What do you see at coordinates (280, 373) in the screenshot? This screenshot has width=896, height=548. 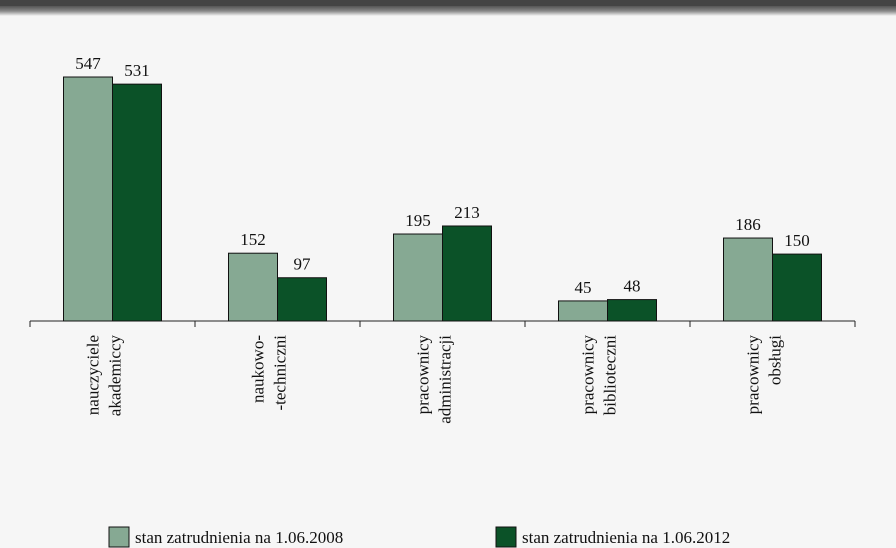 I see `x-tick-label: -techniczni` at bounding box center [280, 373].